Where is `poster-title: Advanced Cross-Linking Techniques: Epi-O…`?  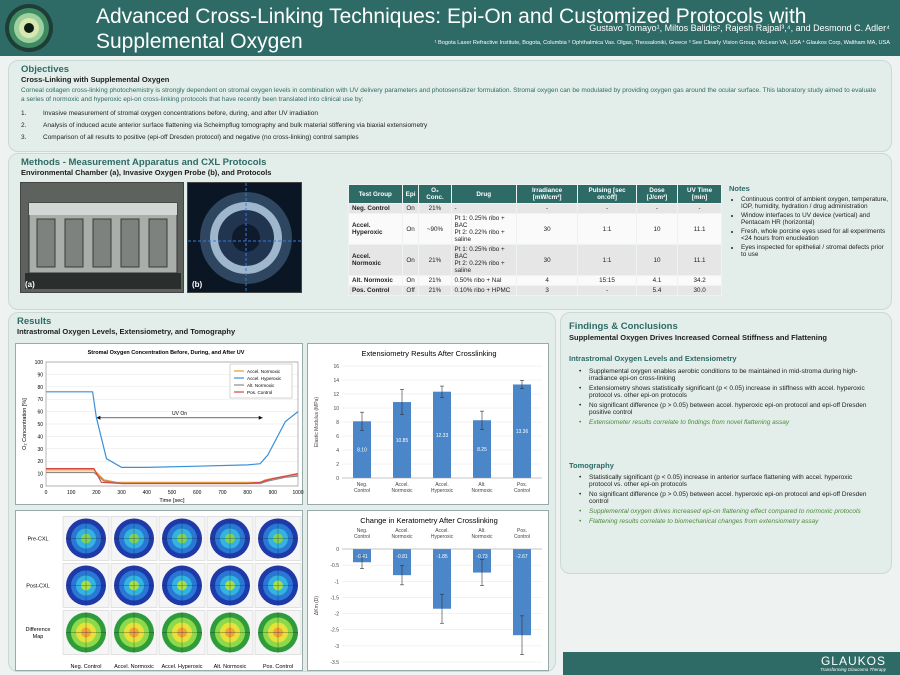 poster-title: Advanced Cross-Linking Techniques: Epi-O… is located at coordinates (451, 29).